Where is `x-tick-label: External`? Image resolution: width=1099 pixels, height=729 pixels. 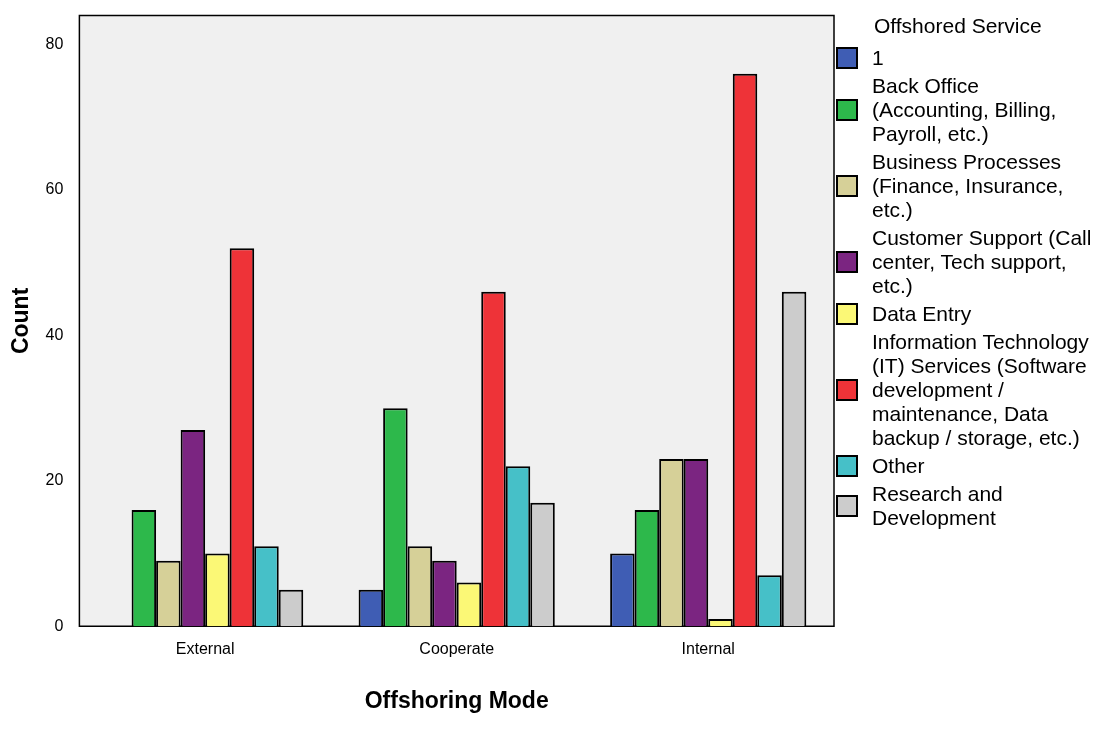
x-tick-label: External is located at coordinates (205, 649).